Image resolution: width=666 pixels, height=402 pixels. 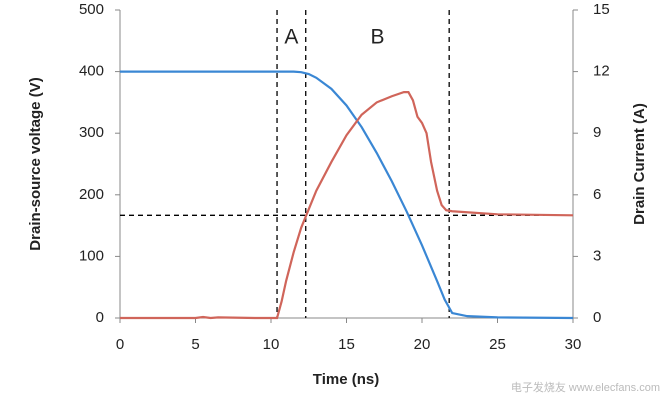 I want to click on y-tick-label: 500, so click(x=91, y=9).